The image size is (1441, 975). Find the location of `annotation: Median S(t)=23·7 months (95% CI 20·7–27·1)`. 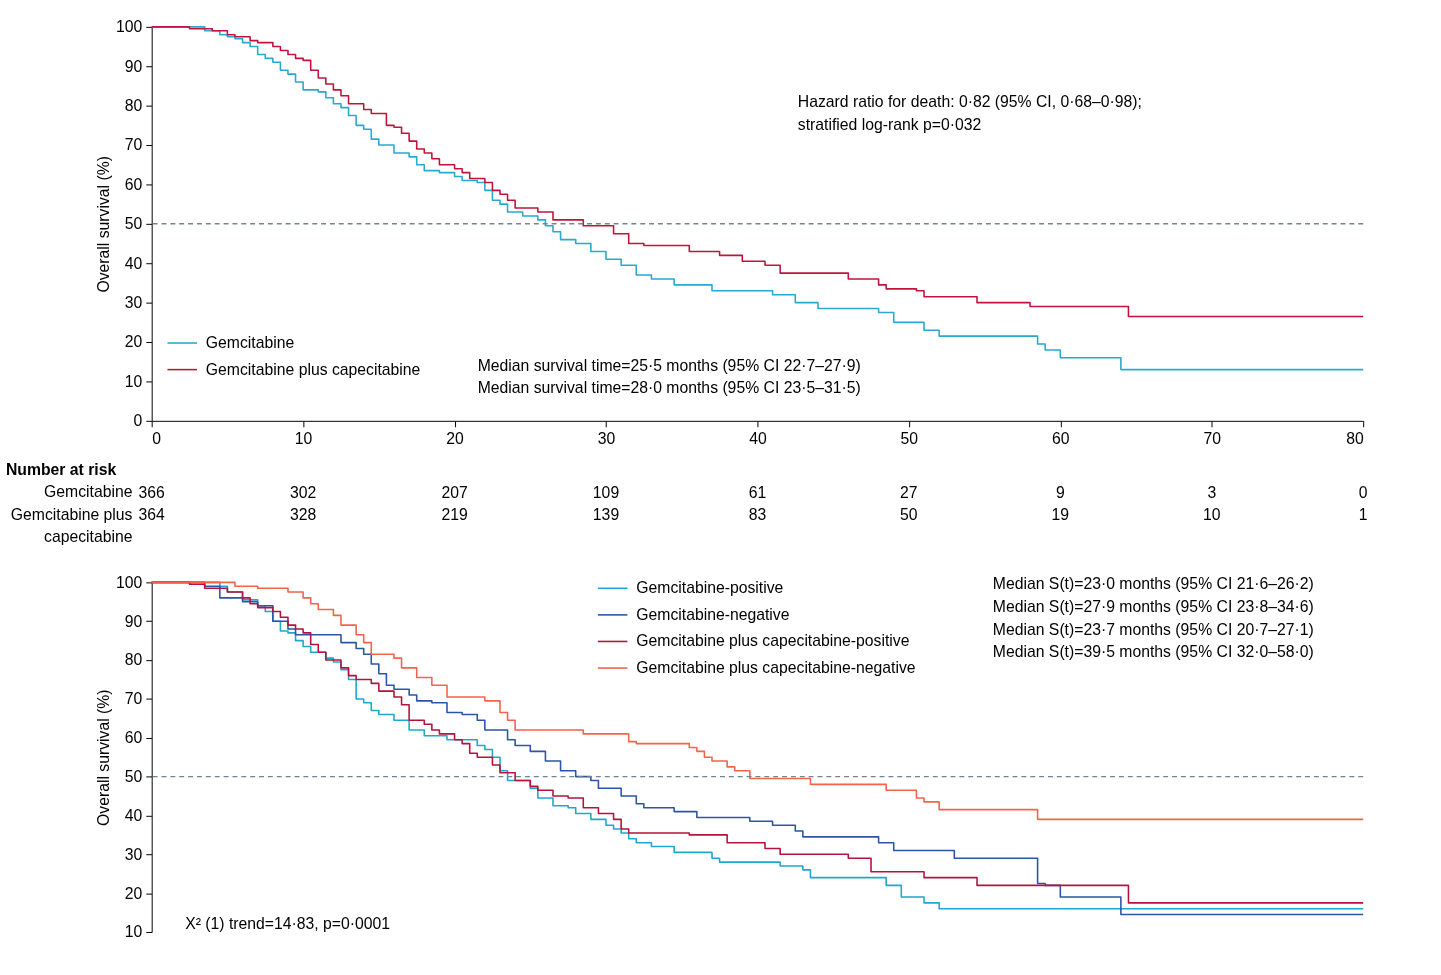

annotation: Median S(t)=23·7 months (95% CI 20·7–27·1) is located at coordinates (1153, 629).